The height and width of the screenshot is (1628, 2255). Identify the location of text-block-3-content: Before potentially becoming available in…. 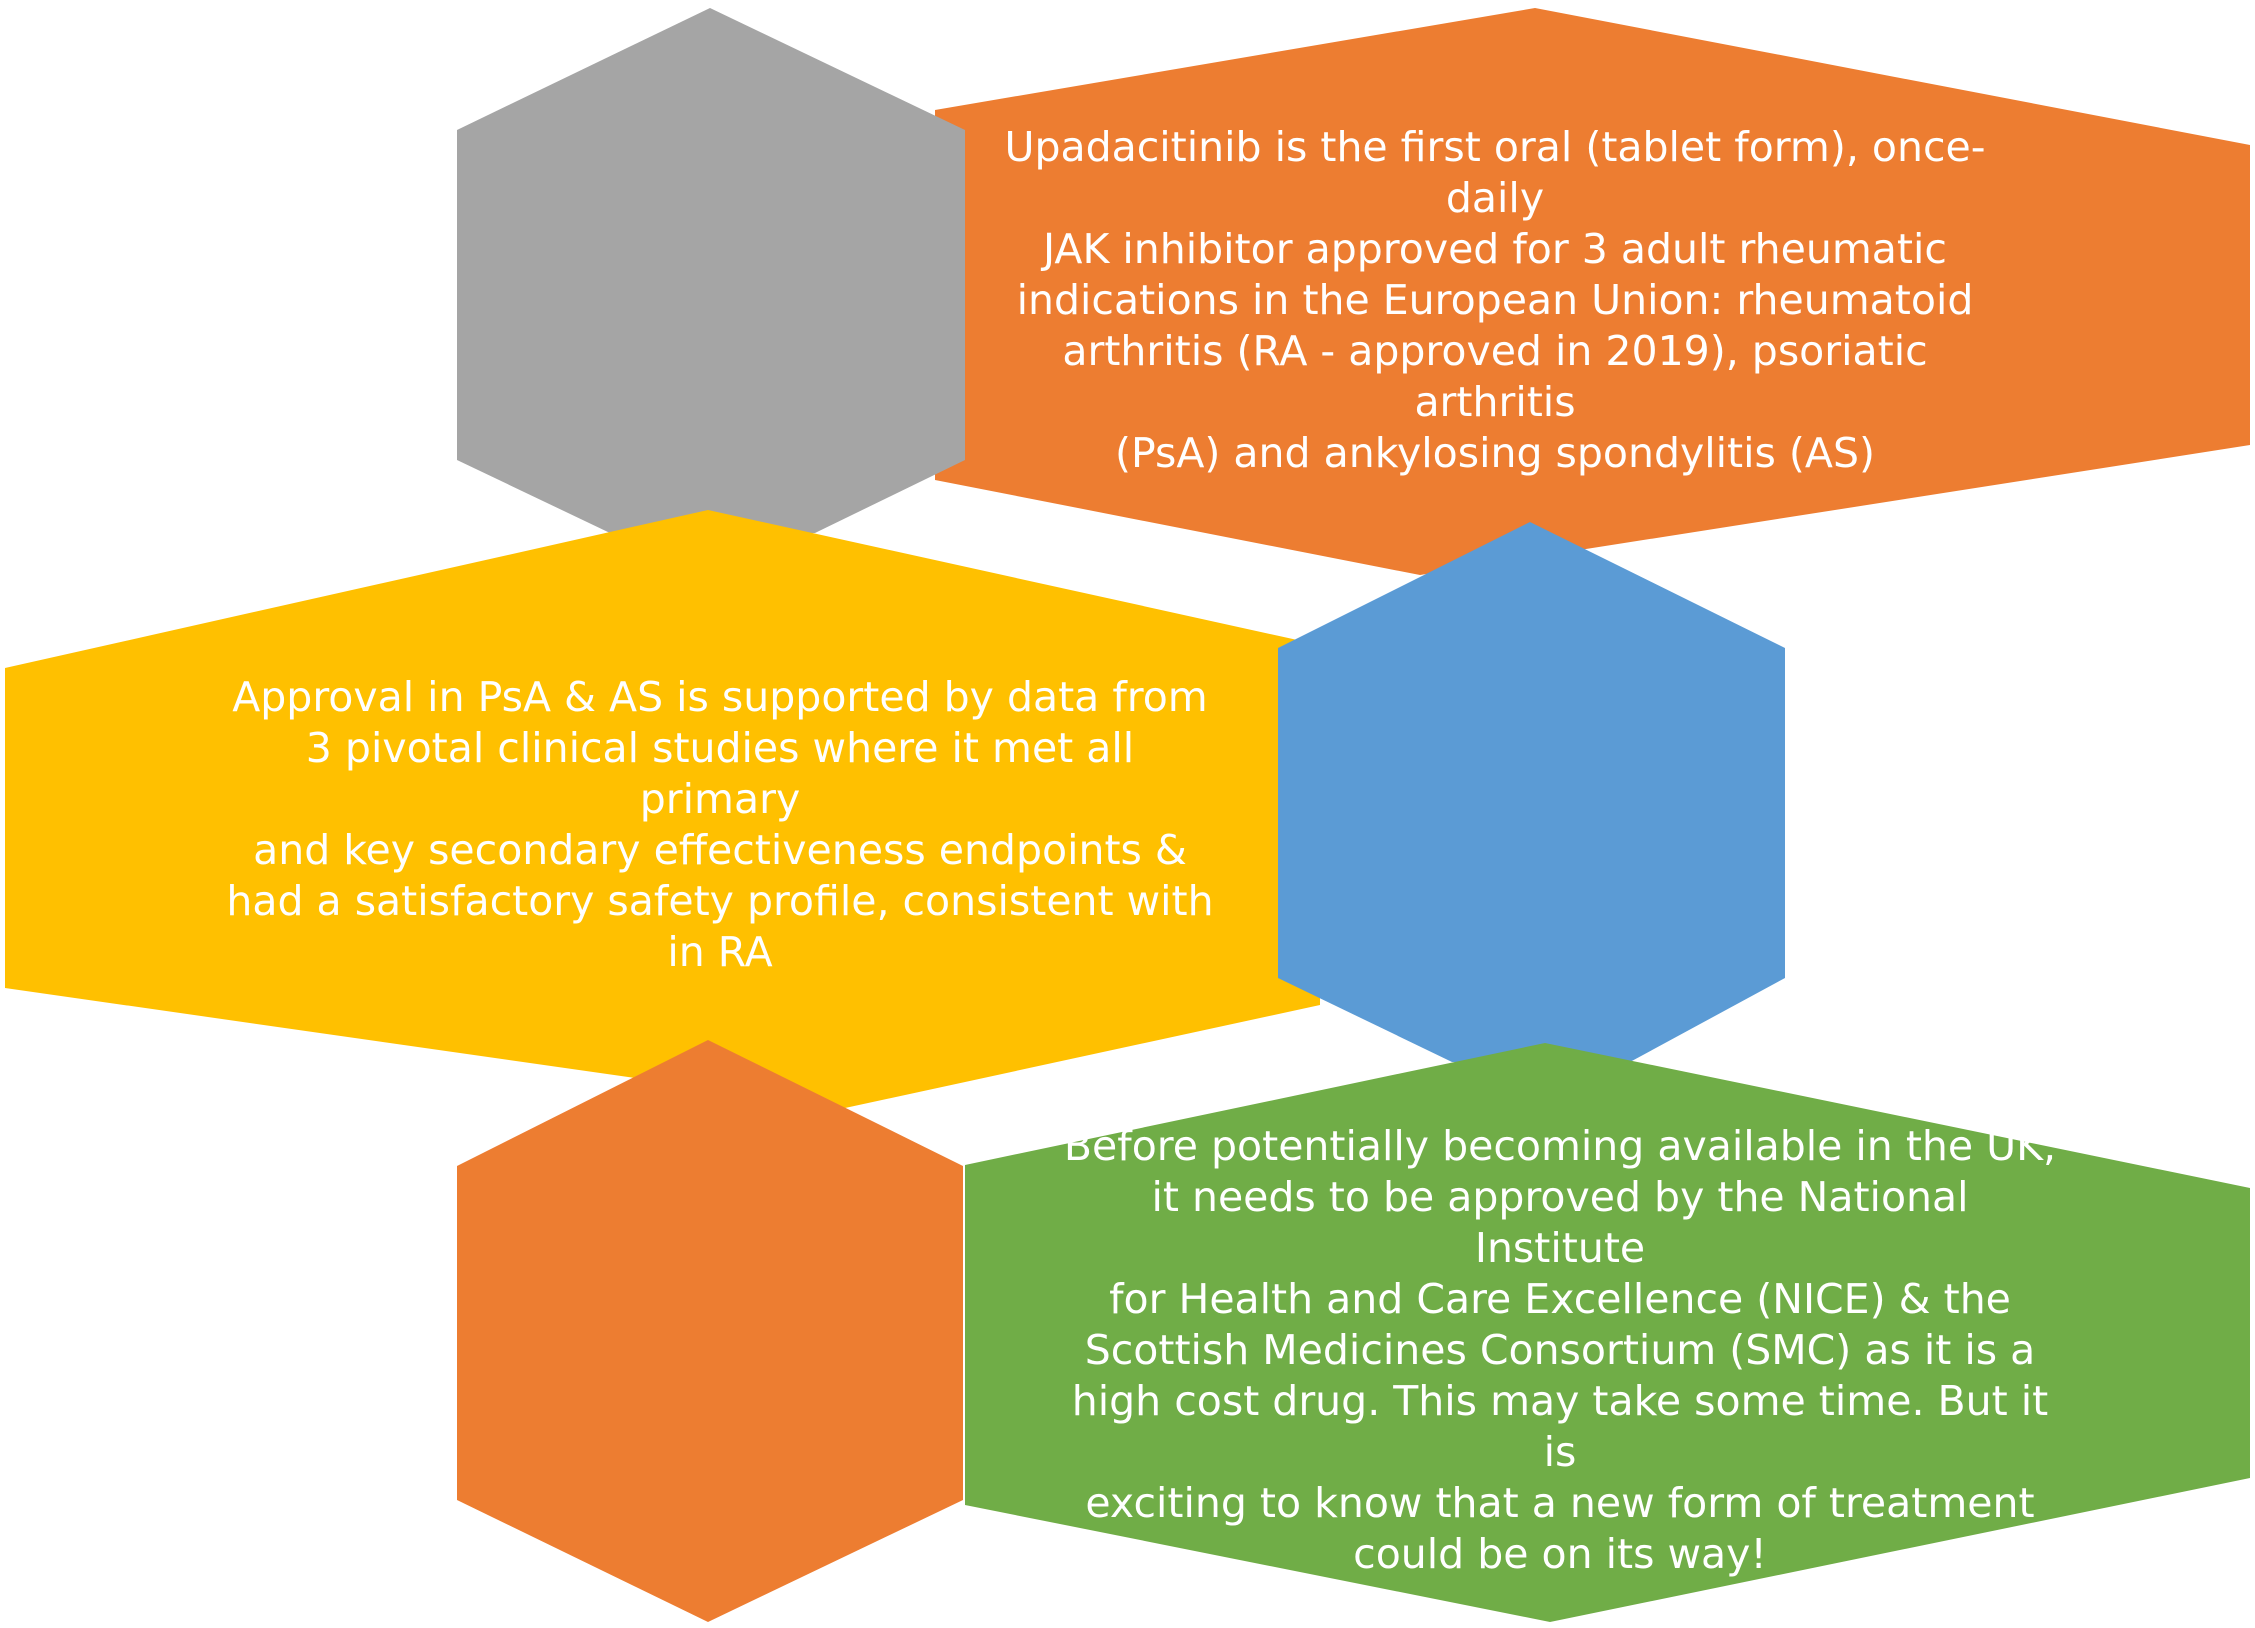
(1560, 1349).